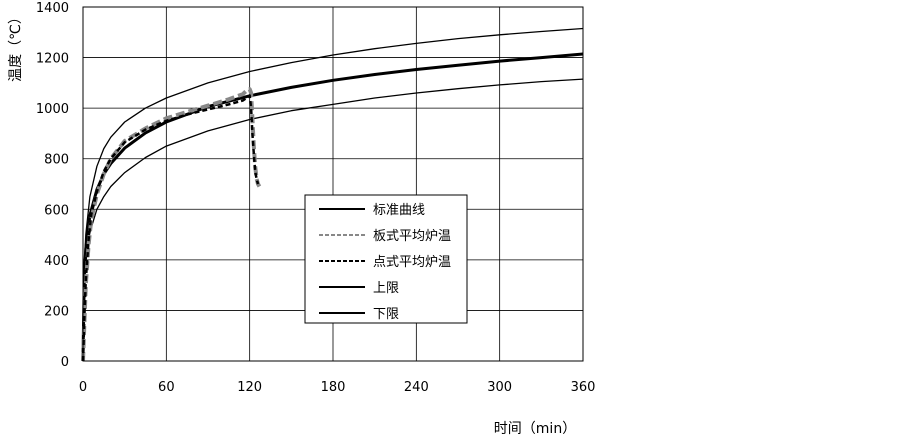 Image resolution: width=903 pixels, height=435 pixels. What do you see at coordinates (412, 236) in the screenshot?
I see `legend-label: 板式平均炉温` at bounding box center [412, 236].